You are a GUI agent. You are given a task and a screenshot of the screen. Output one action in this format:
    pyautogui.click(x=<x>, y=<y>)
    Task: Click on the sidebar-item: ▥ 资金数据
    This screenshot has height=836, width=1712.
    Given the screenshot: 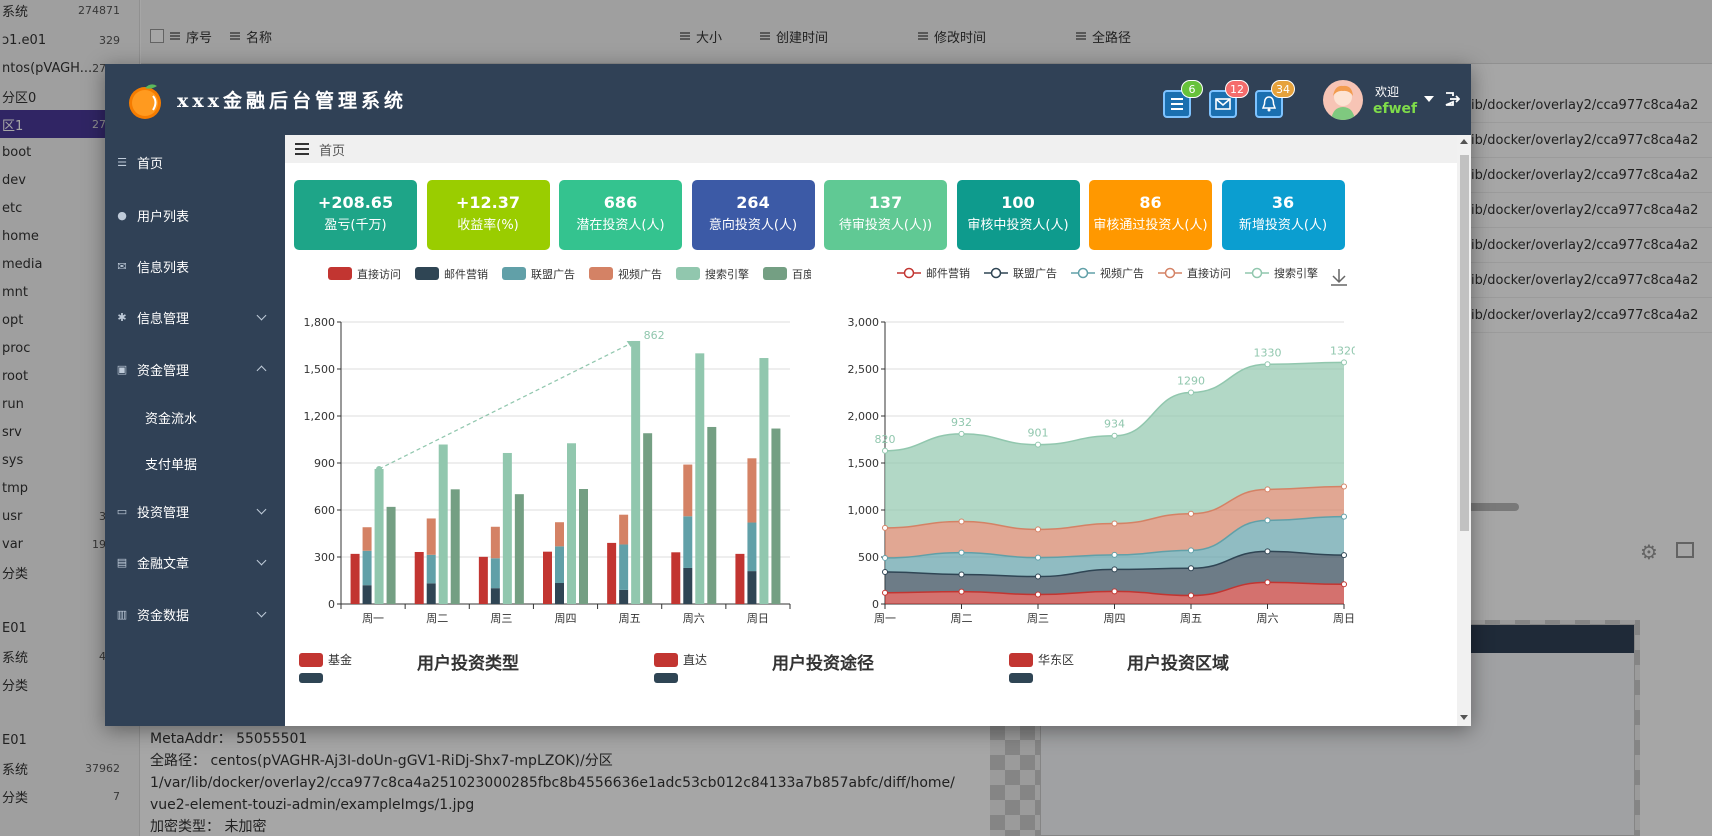 What is the action you would take?
    pyautogui.click(x=195, y=614)
    